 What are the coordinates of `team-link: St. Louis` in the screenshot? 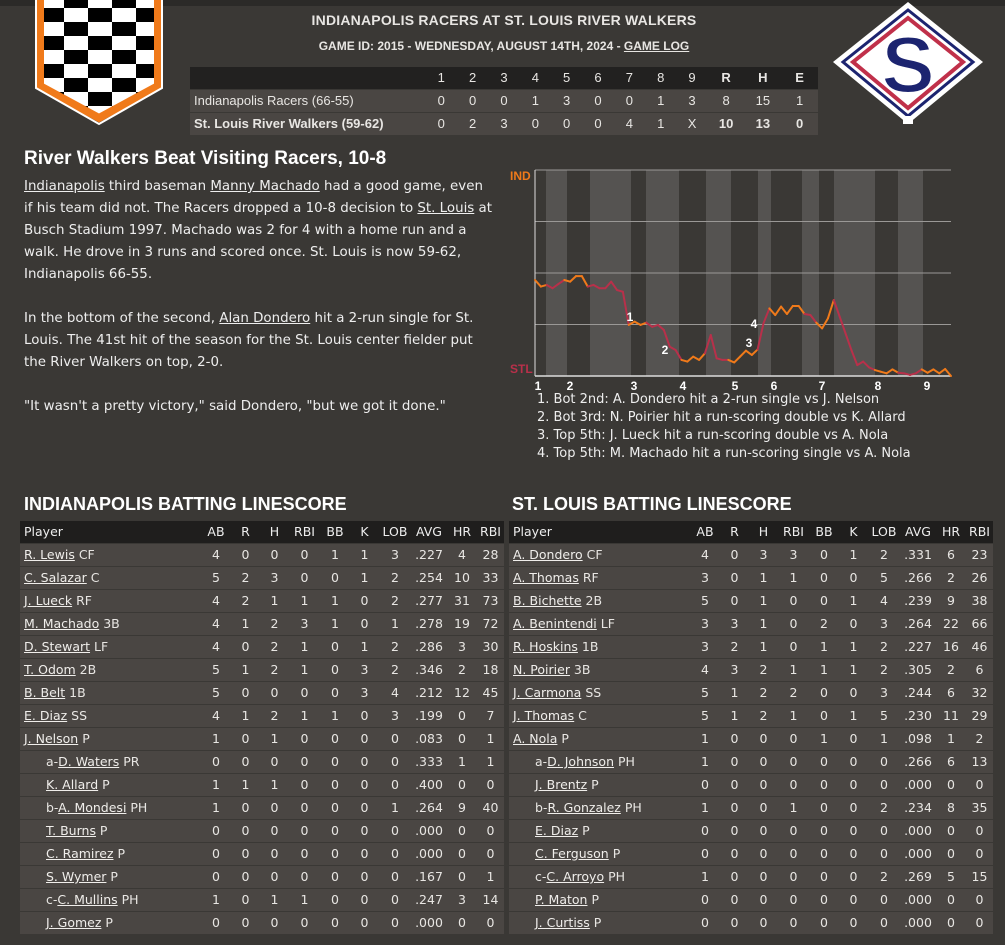 It's located at (446, 208).